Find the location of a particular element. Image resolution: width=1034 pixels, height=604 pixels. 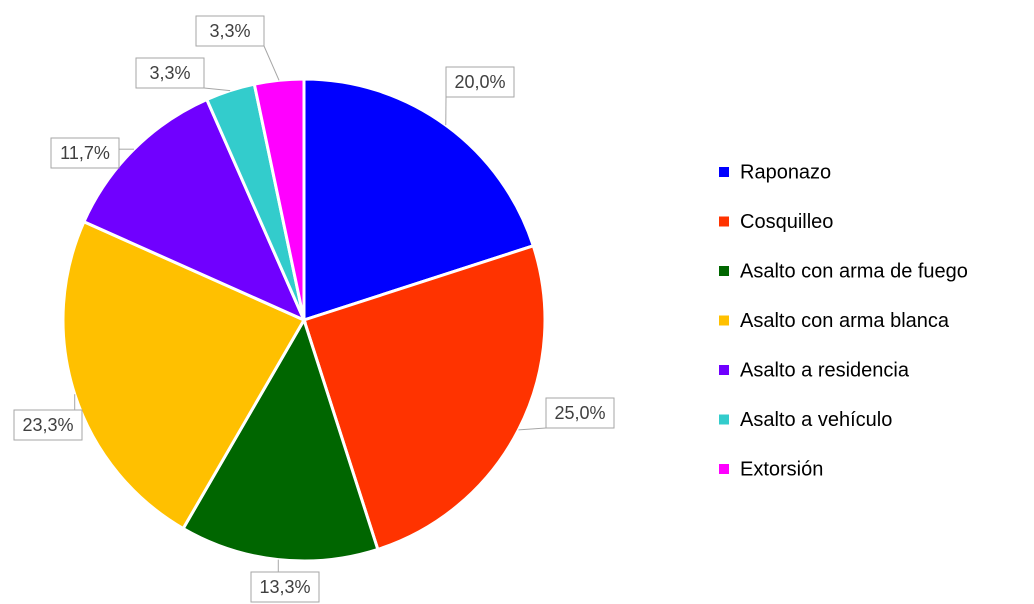

data-label: 11,7% is located at coordinates (85, 153).